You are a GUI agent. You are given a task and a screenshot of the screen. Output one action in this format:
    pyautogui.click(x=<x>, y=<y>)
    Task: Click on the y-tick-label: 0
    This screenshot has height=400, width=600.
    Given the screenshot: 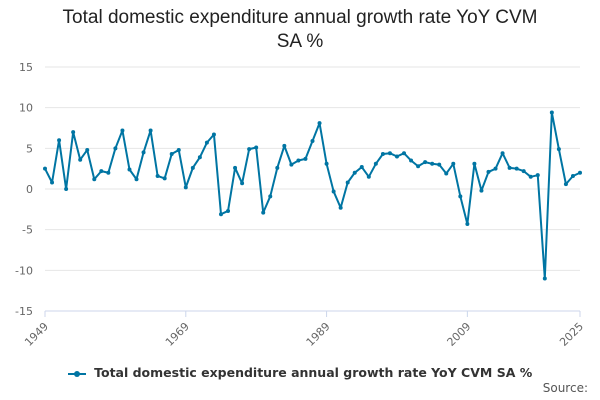 What is the action you would take?
    pyautogui.click(x=29, y=189)
    